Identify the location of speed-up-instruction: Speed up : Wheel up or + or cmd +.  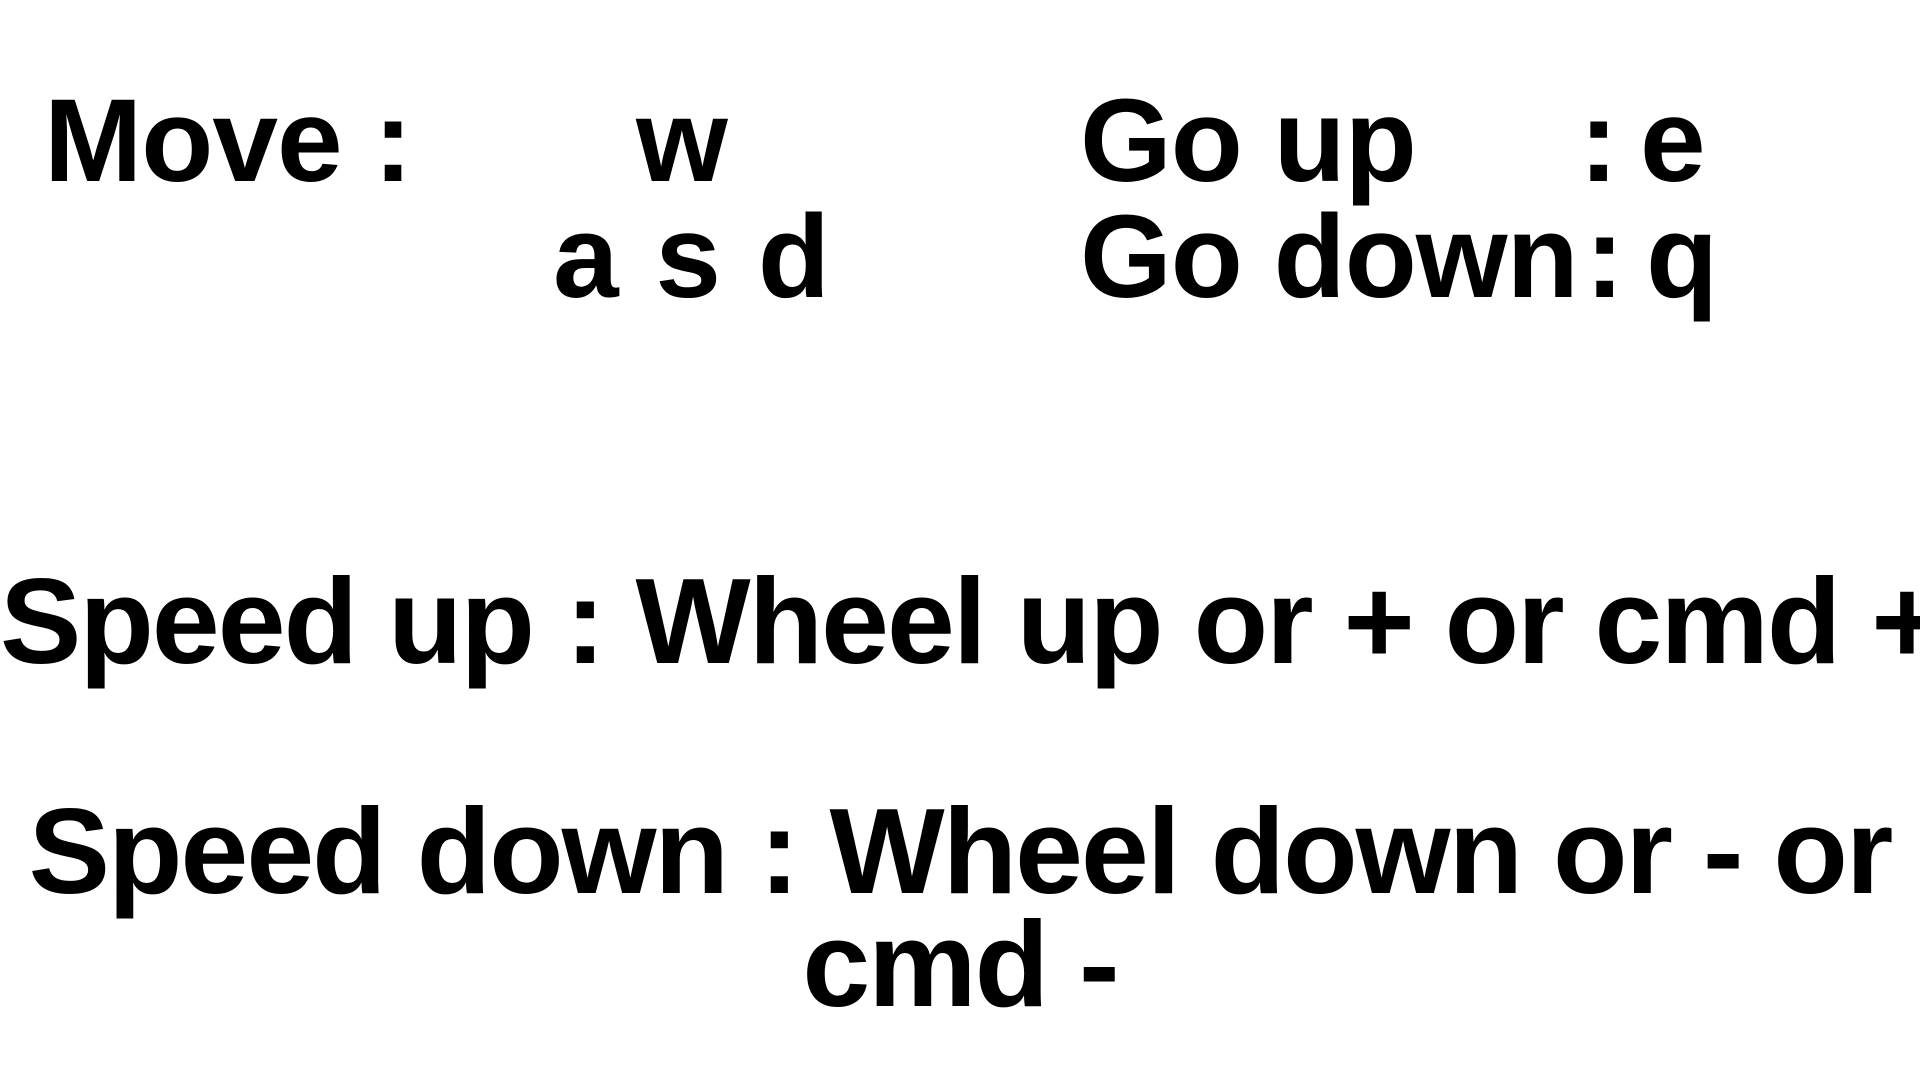
(960, 621).